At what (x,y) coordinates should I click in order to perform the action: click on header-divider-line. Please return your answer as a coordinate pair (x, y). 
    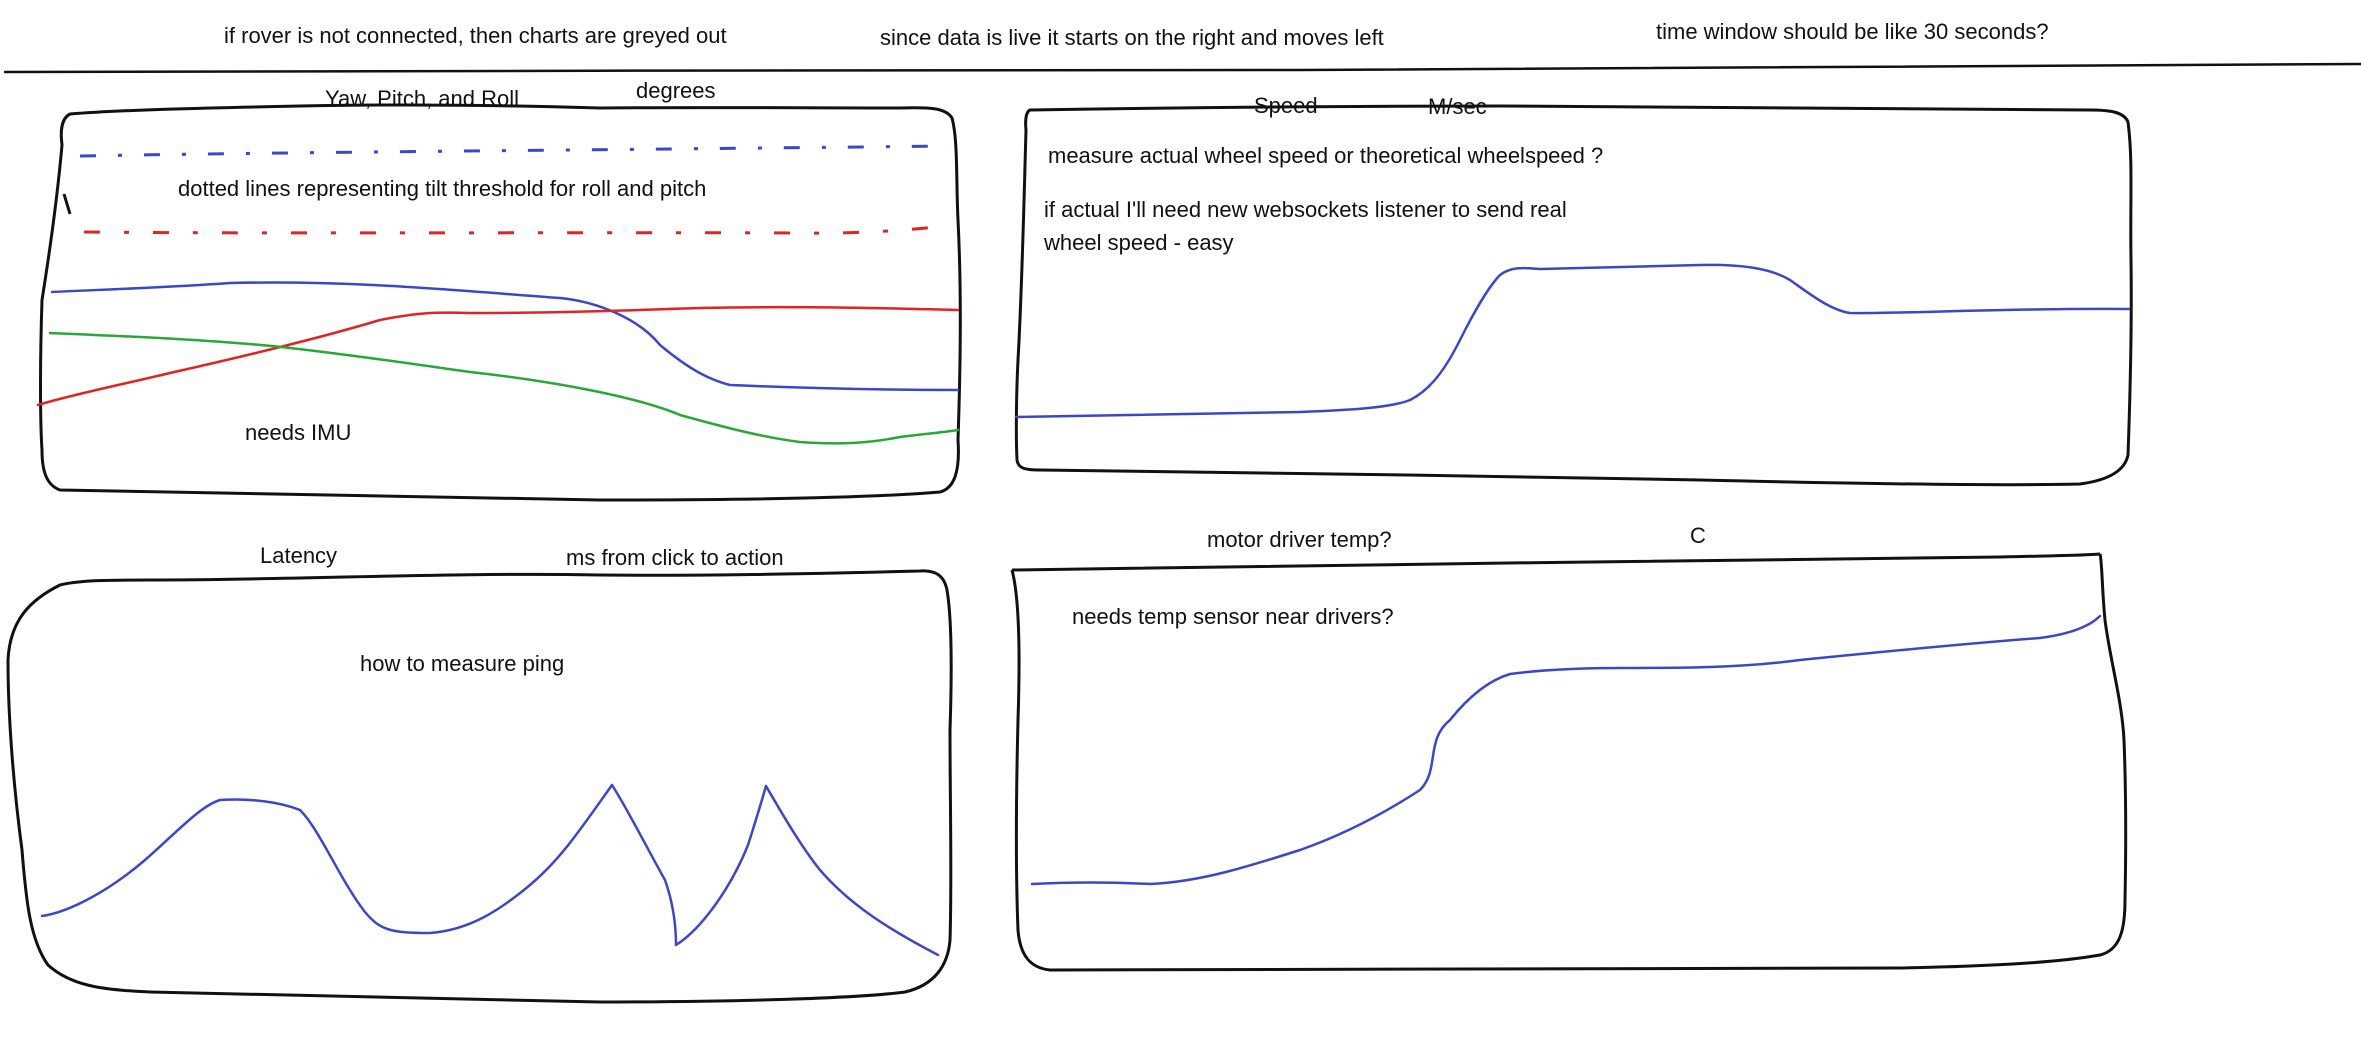
    Looking at the image, I should click on (1182, 68).